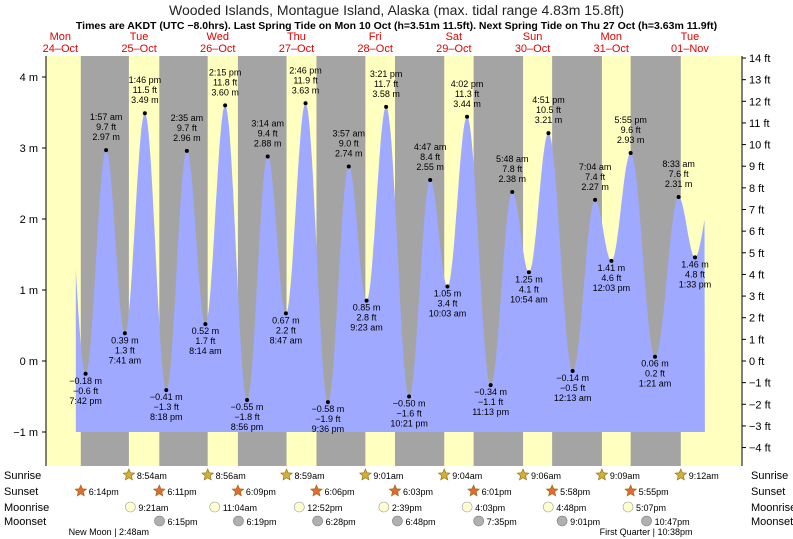  I want to click on tide-label: 3.58 m, so click(386, 94).